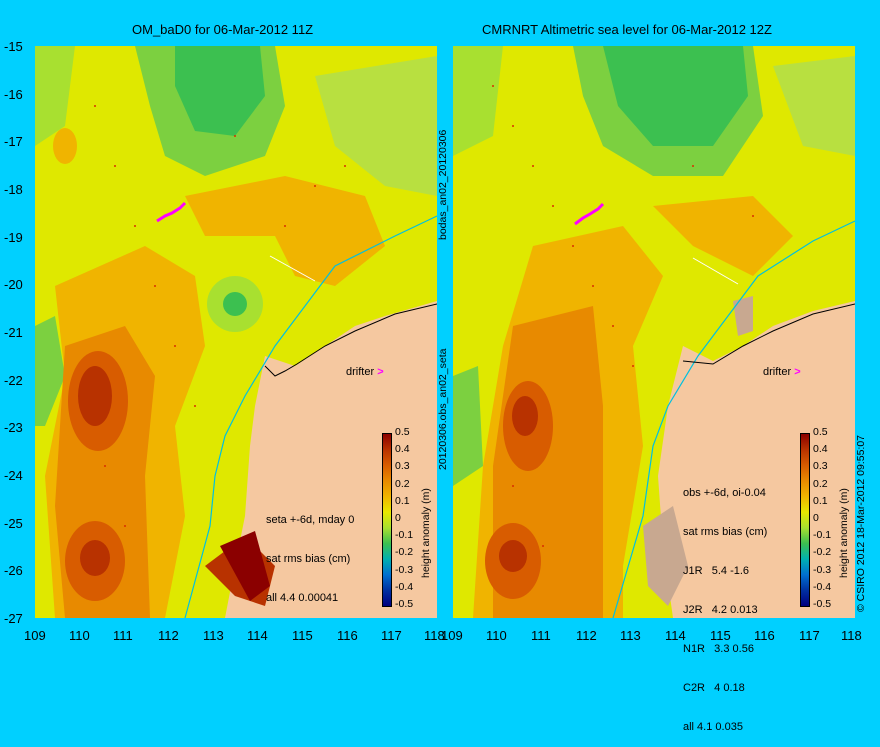  Describe the element at coordinates (13, 570) in the screenshot. I see `y-tick: -26` at that location.